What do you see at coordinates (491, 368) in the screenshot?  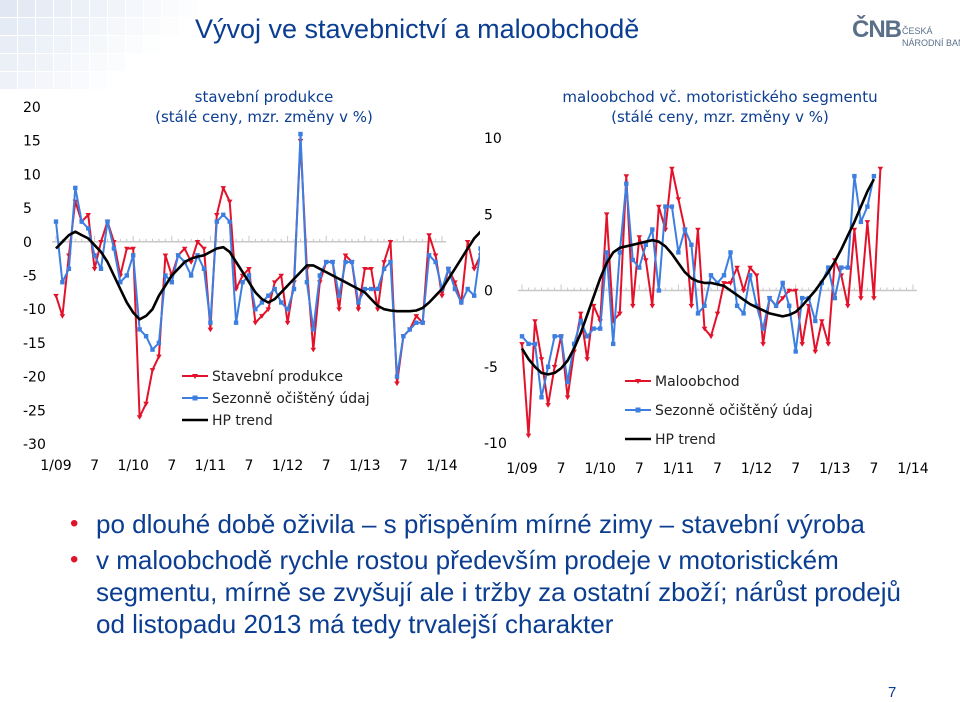 I see `y-tick-label: -5` at bounding box center [491, 368].